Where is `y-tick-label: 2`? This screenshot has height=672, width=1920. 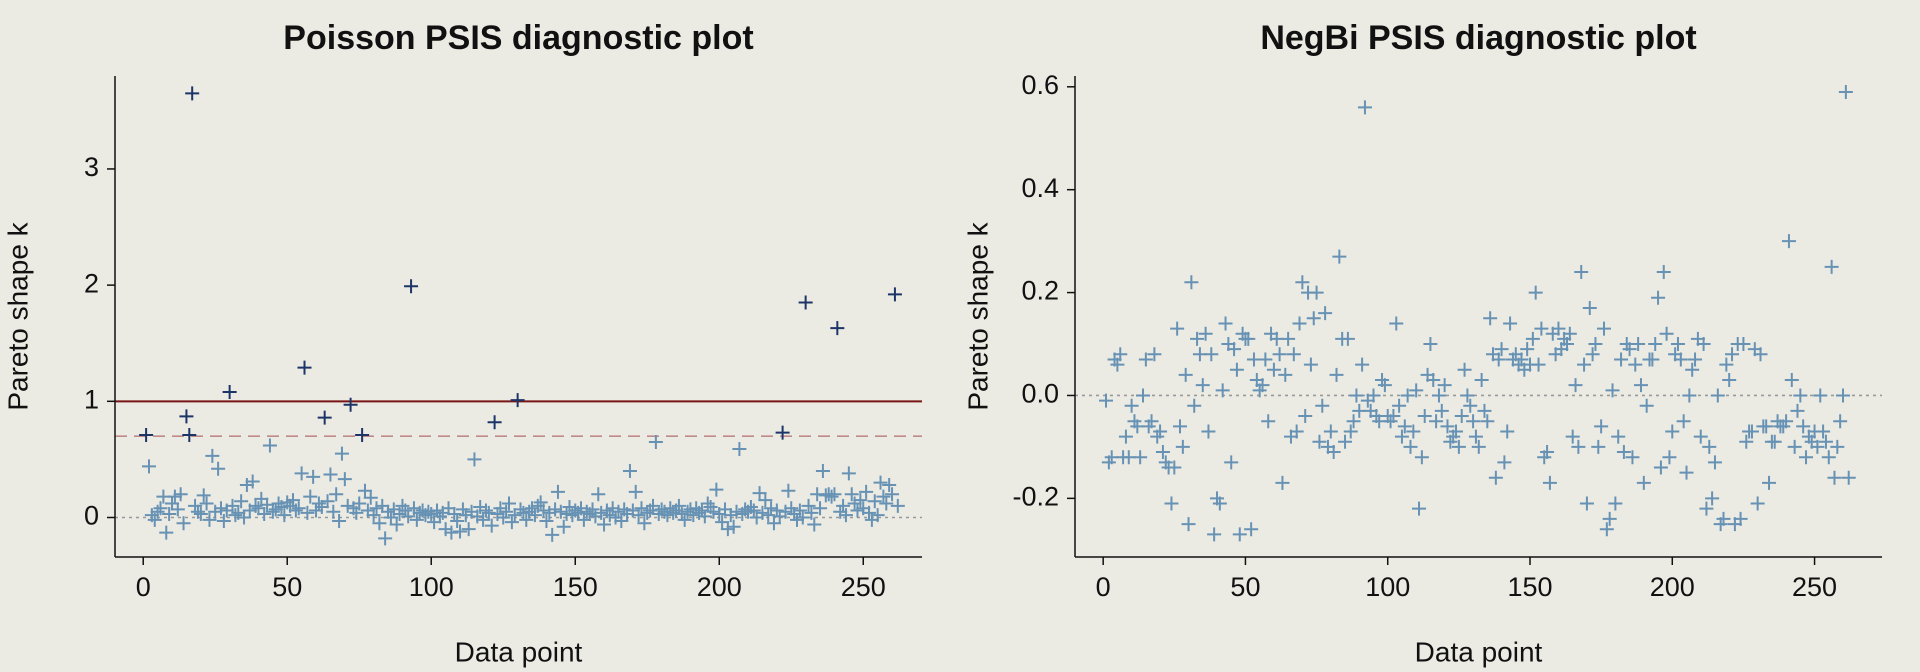 y-tick-label: 2 is located at coordinates (91, 283).